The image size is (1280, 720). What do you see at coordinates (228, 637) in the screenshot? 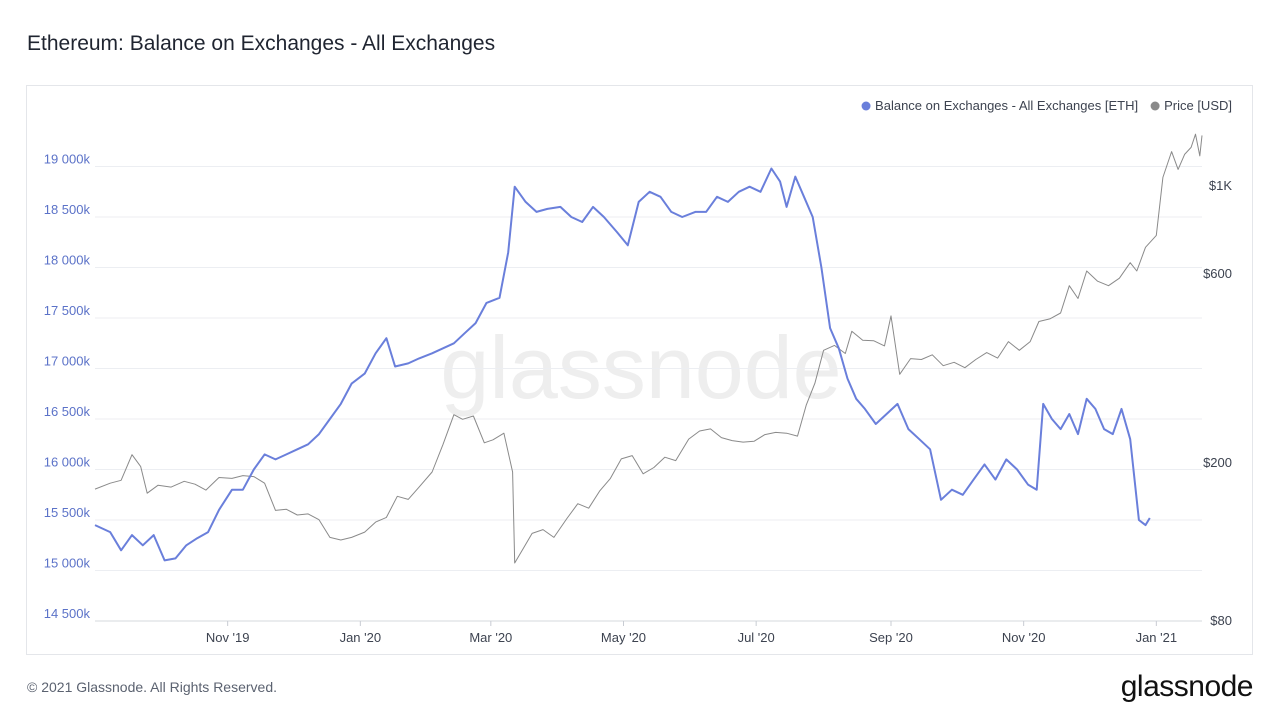
I see `x-tick-label: Nov '19` at bounding box center [228, 637].